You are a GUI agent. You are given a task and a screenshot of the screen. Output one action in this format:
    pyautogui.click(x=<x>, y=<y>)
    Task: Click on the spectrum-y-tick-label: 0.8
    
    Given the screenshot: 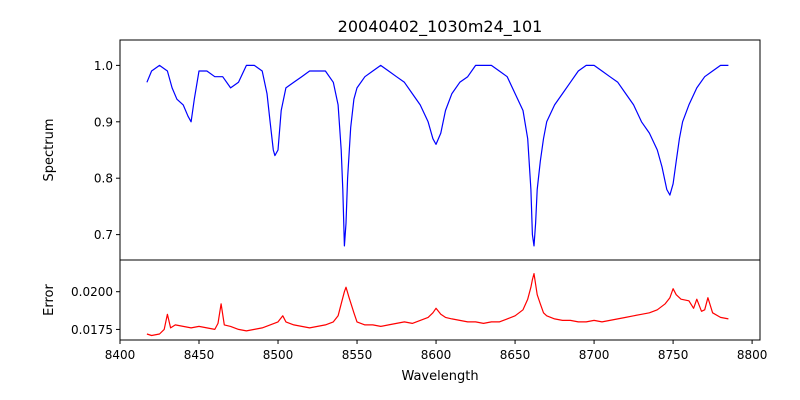 What is the action you would take?
    pyautogui.click(x=103, y=179)
    